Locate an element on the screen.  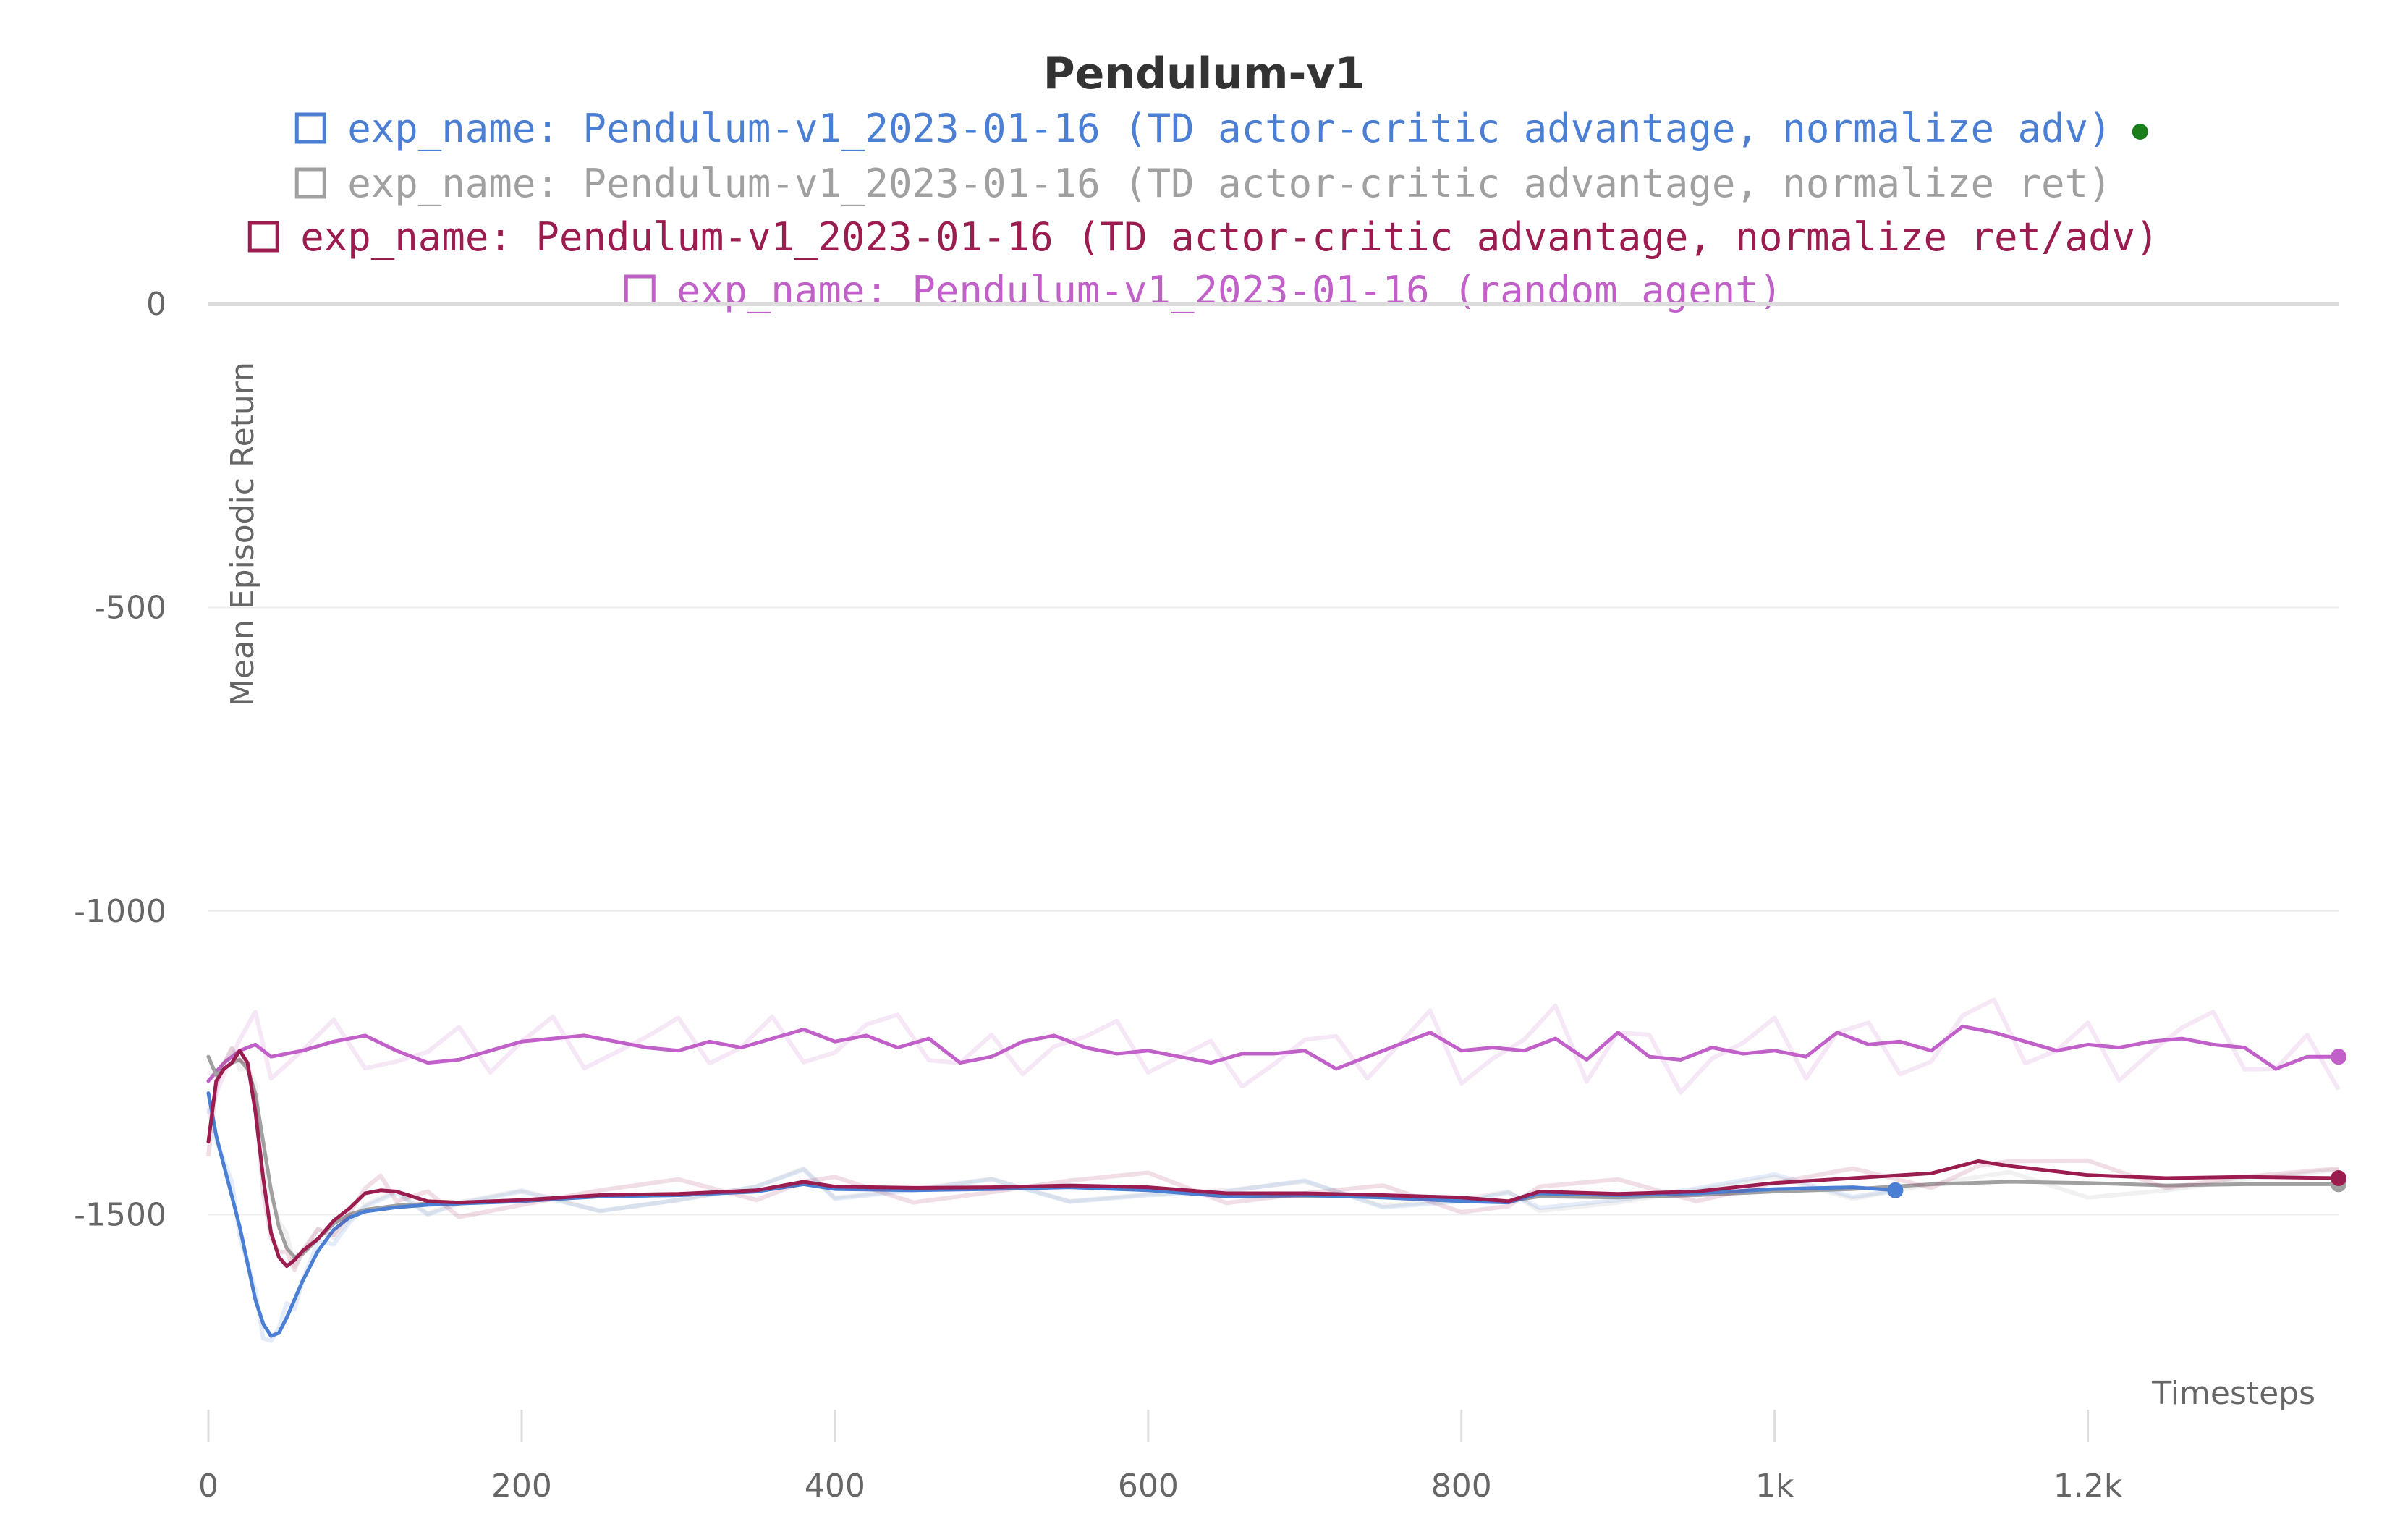
x-tick-label: 1k is located at coordinates (1774, 1486).